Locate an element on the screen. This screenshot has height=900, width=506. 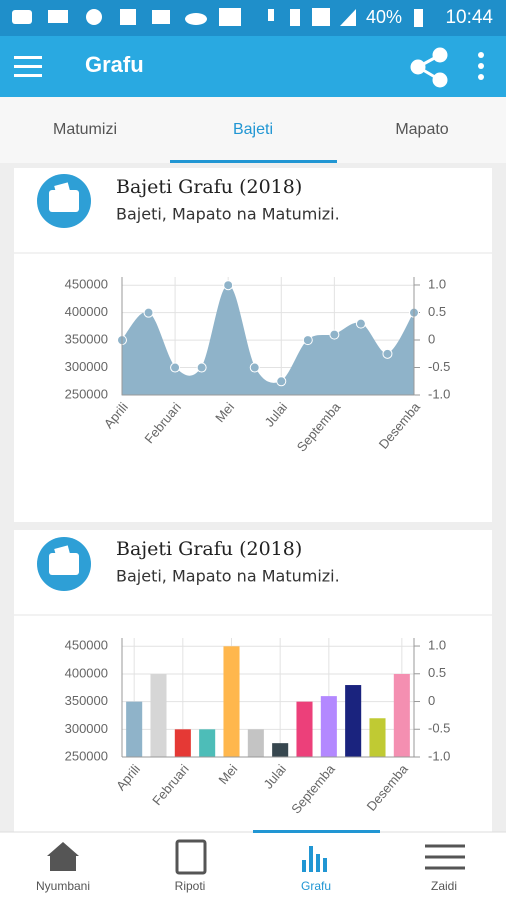
tab: Mapato is located at coordinates (421, 129).